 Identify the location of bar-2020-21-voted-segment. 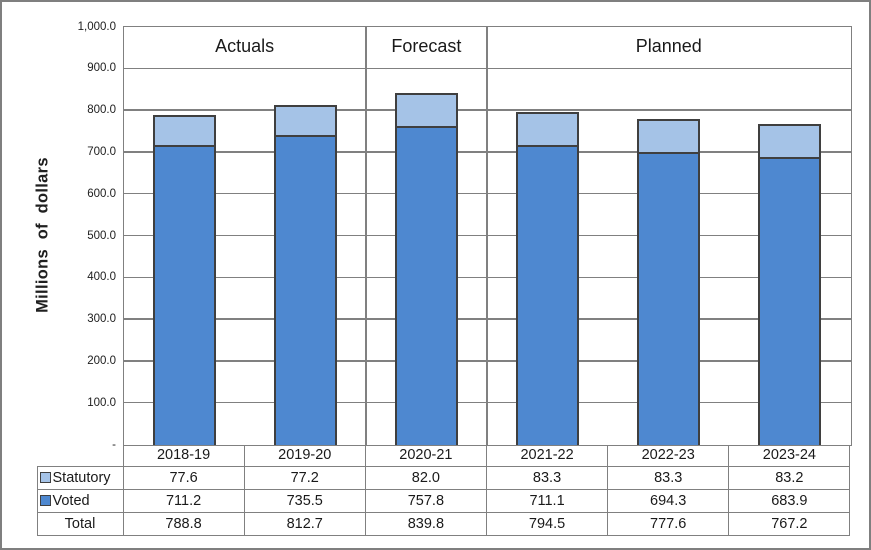
(426, 286).